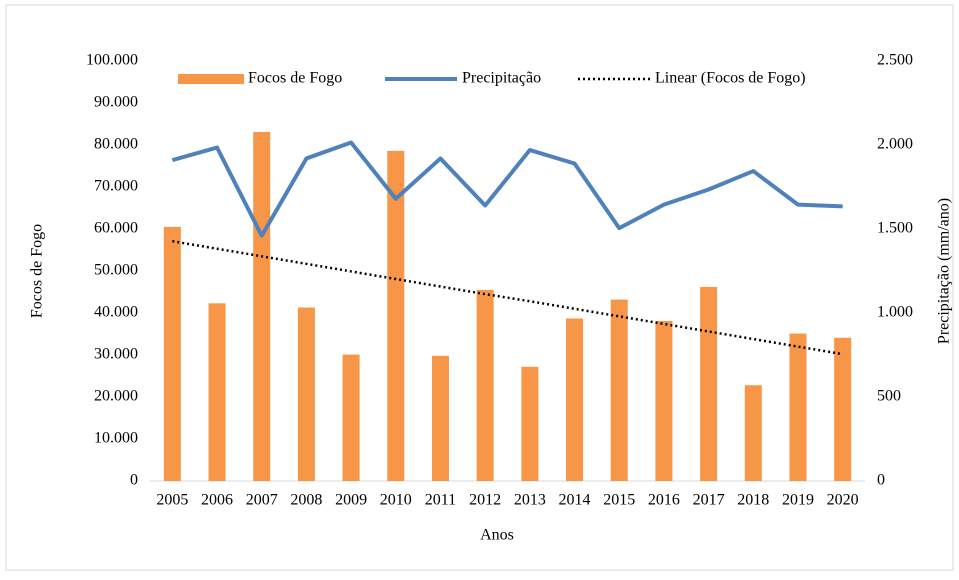  Describe the element at coordinates (575, 500) in the screenshot. I see `x-tick-label: 2014` at that location.